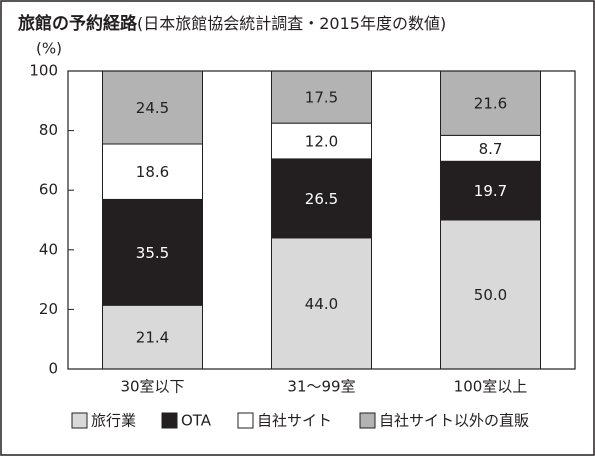 The width and height of the screenshot is (595, 456). What do you see at coordinates (454, 421) in the screenshot?
I see `legend-label: 自社サイト以外の直販` at bounding box center [454, 421].